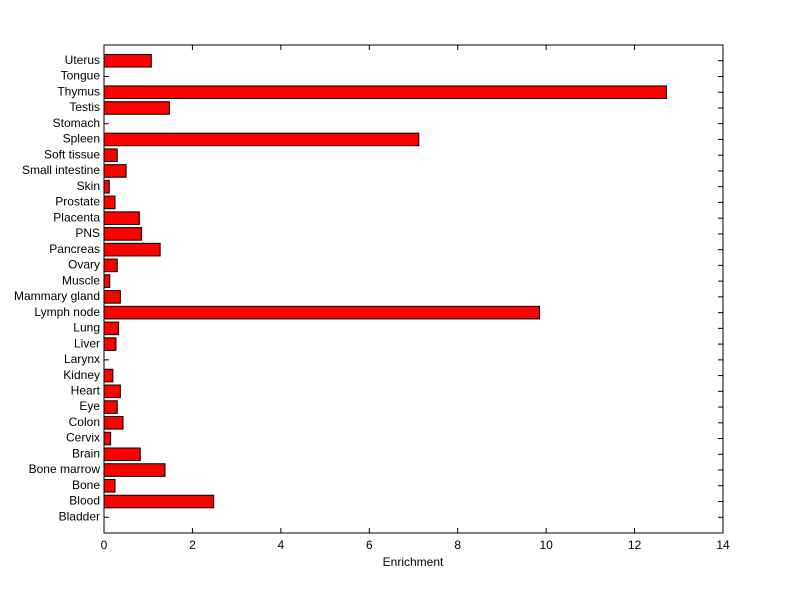 The width and height of the screenshot is (800, 599). Describe the element at coordinates (84, 107) in the screenshot. I see `y-tick-label: Testis` at that location.